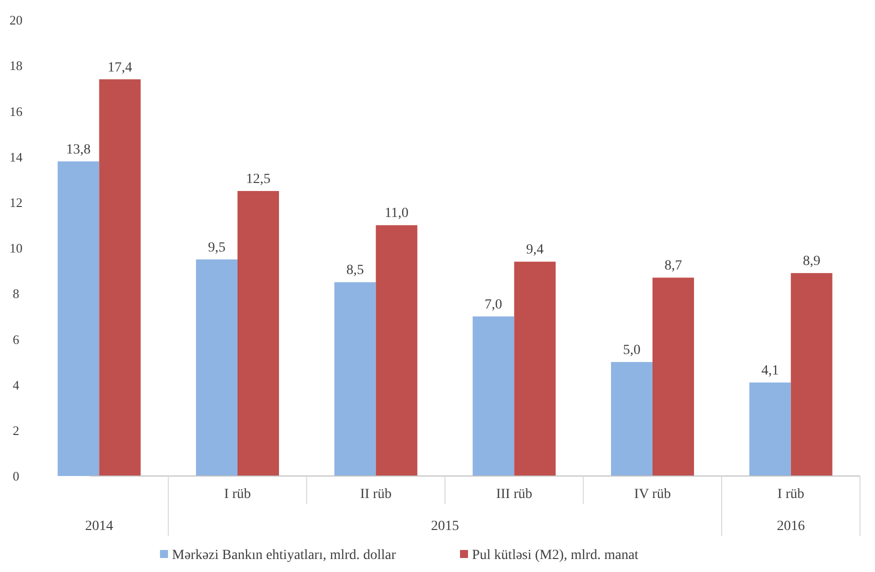 The width and height of the screenshot is (875, 572). Describe the element at coordinates (396, 214) in the screenshot. I see `data-label: 11,0` at that location.